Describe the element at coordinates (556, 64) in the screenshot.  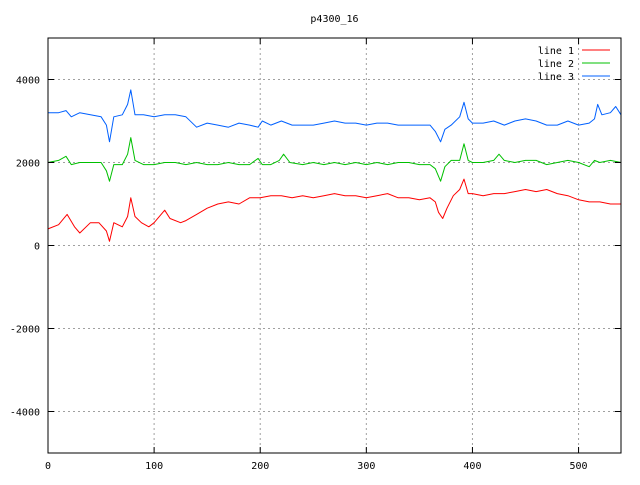
I see `legend-label: line 2` at that location.